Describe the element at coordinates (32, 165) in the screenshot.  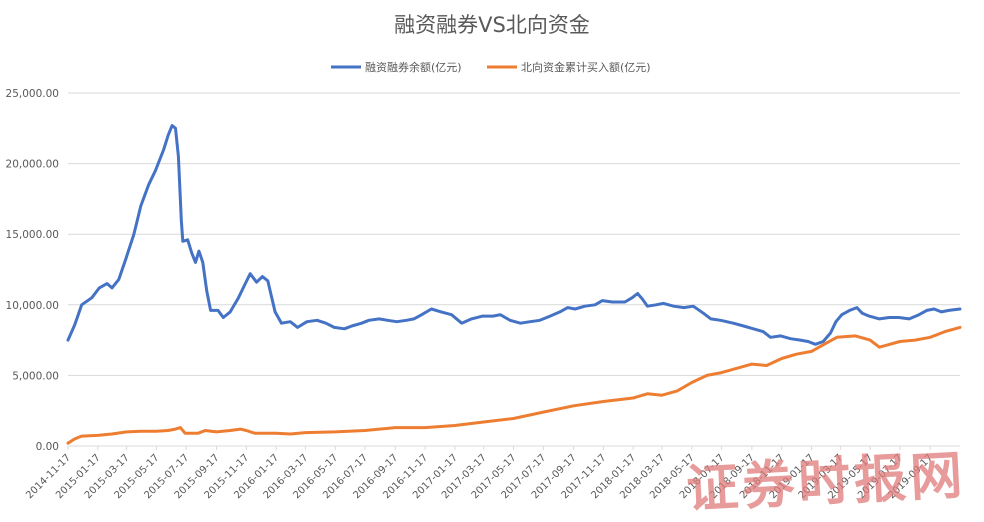
I see `y-tick-label: 20,000.00` at that location.